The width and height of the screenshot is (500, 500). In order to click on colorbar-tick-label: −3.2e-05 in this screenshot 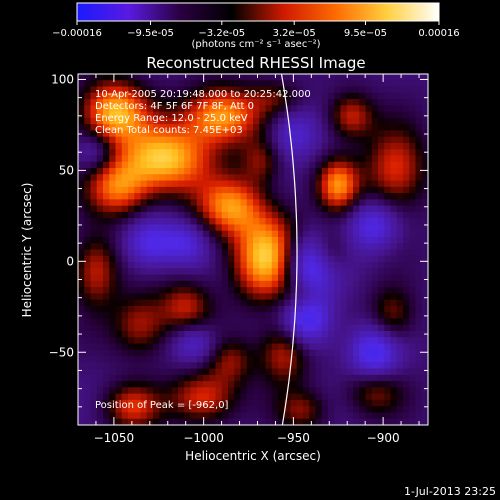, I will do `click(221, 33)`.